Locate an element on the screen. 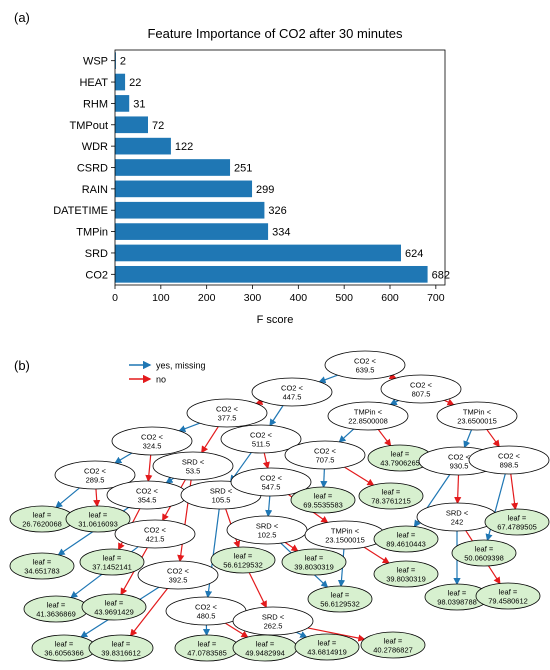 Image resolution: width=550 pixels, height=670 pixels. node-text-line-1: 22.8500008 is located at coordinates (368, 421).